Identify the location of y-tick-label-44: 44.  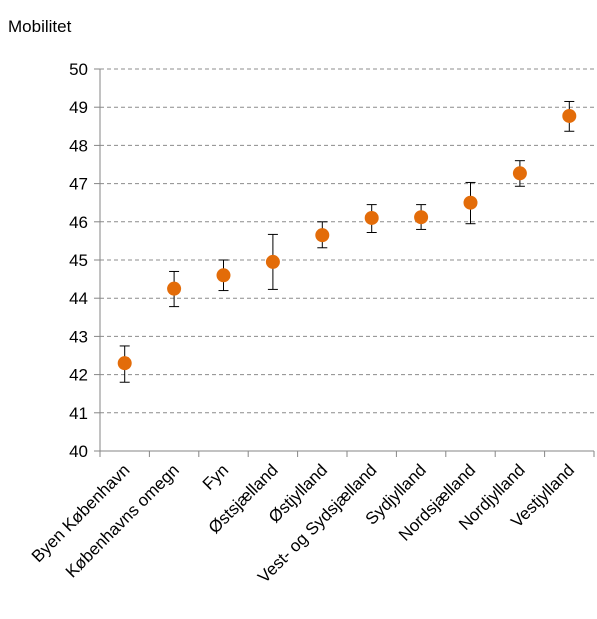
(78, 298).